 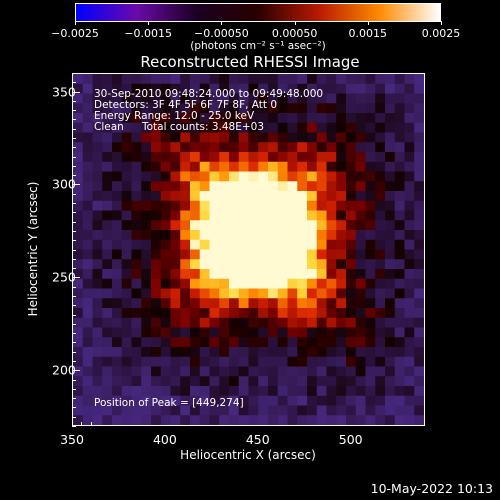 What do you see at coordinates (350, 439) in the screenshot?
I see `x-tick-label: 500` at bounding box center [350, 439].